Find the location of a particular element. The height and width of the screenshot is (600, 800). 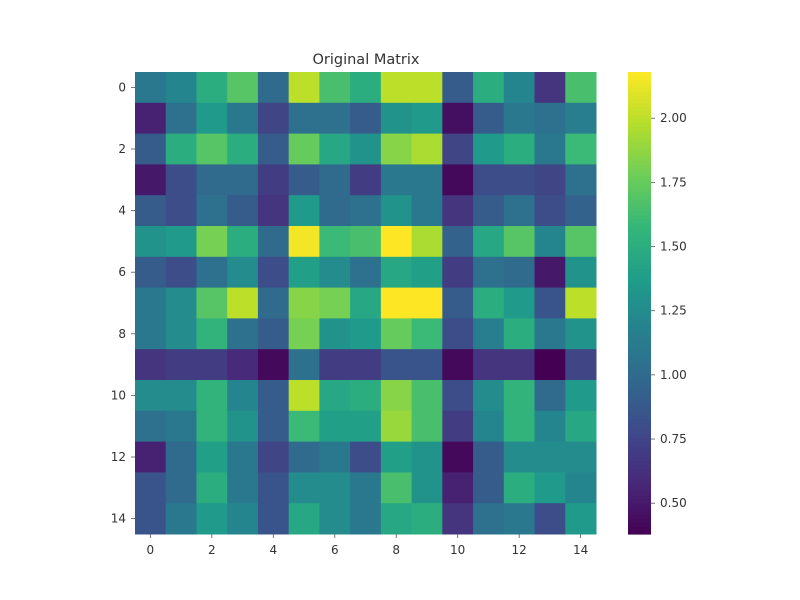

y-tick-label: 14 is located at coordinates (118, 519).